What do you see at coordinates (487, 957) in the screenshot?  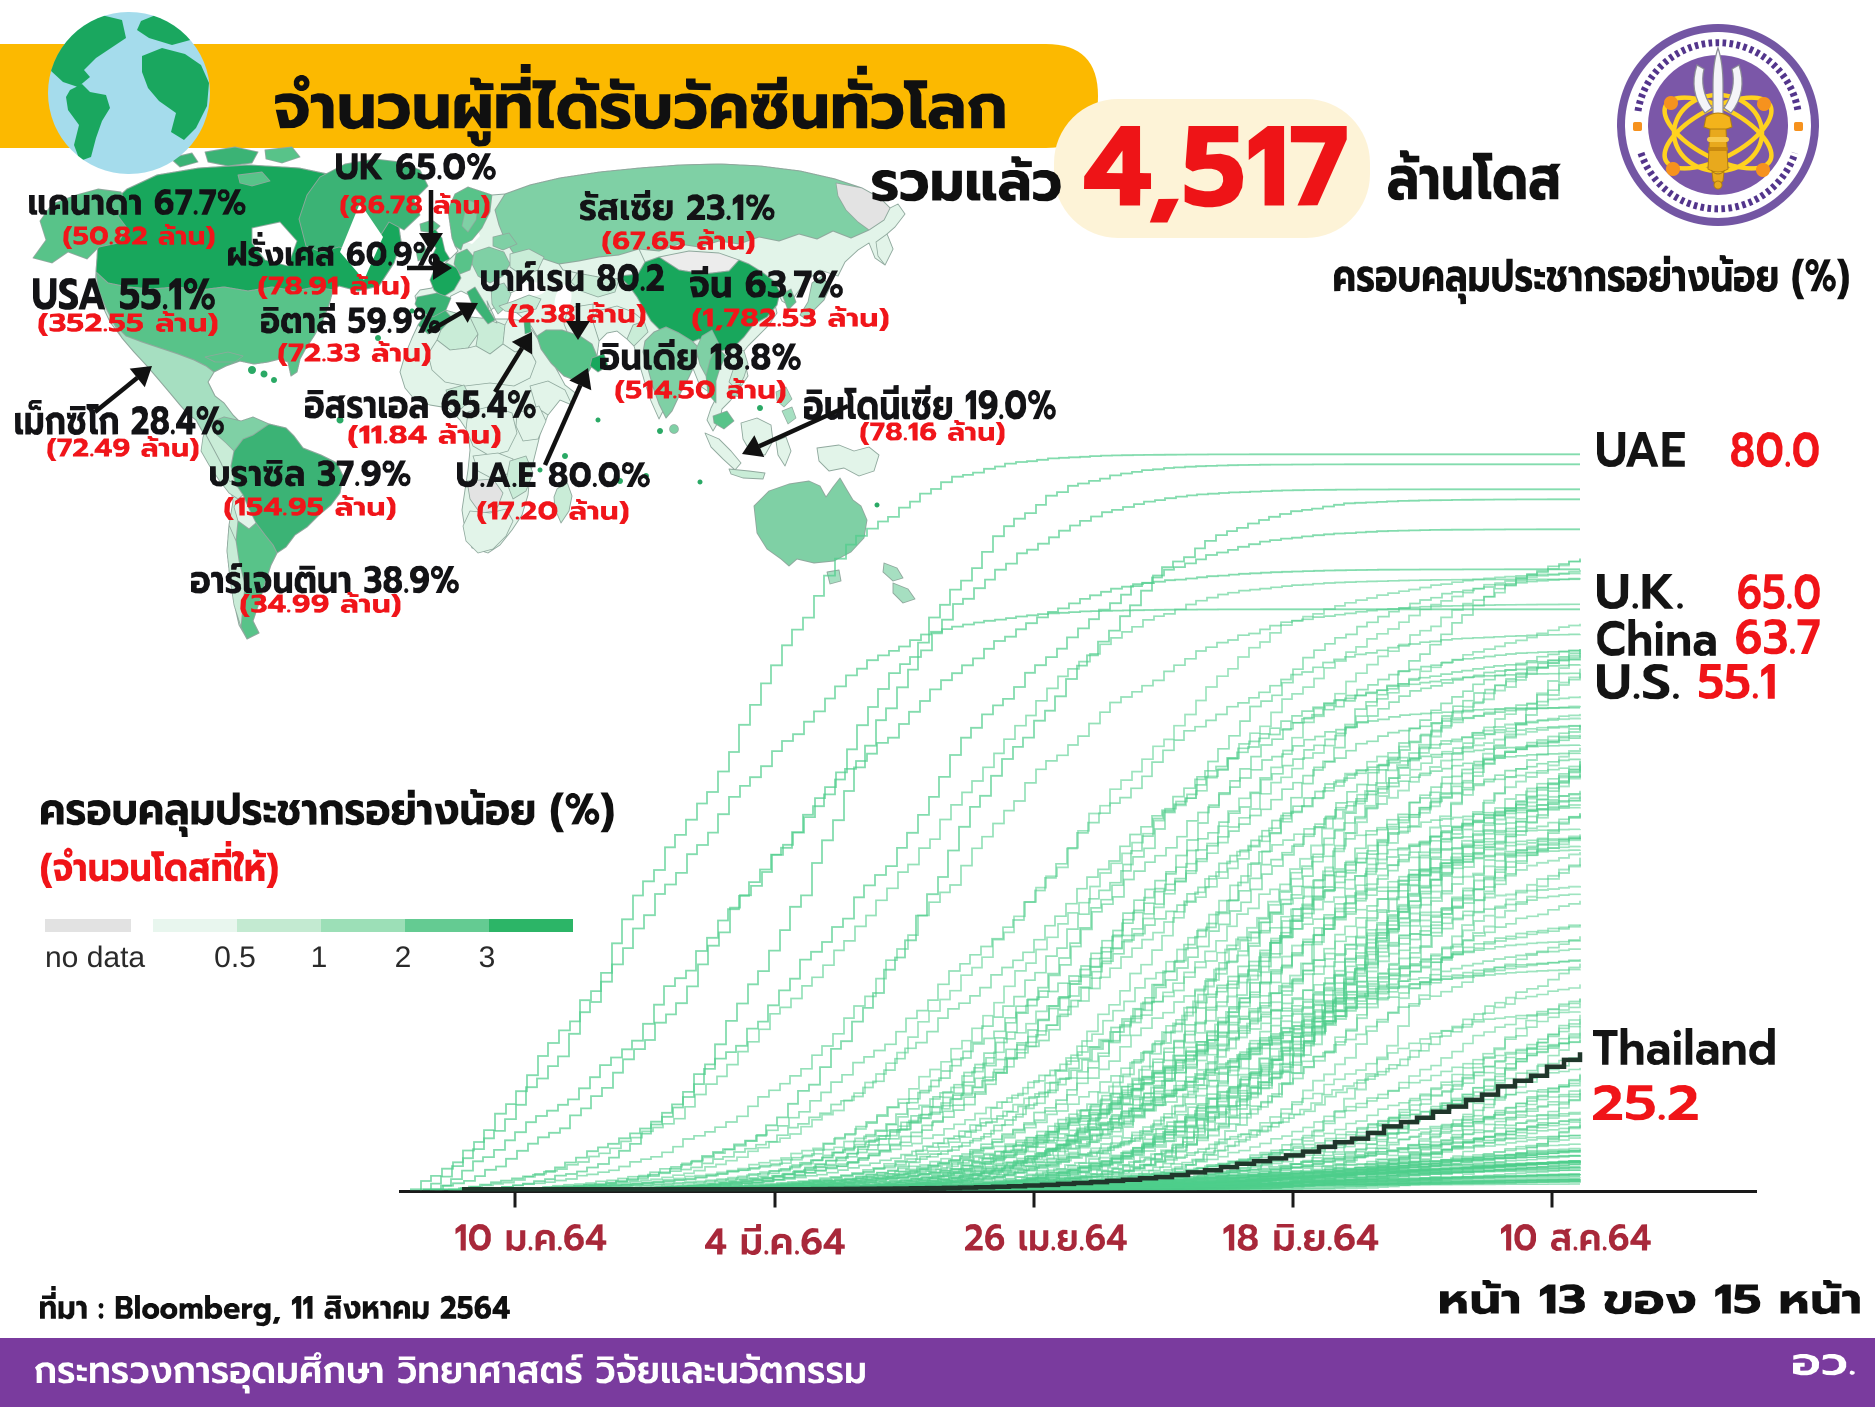 I see `svg-text: 3` at bounding box center [487, 957].